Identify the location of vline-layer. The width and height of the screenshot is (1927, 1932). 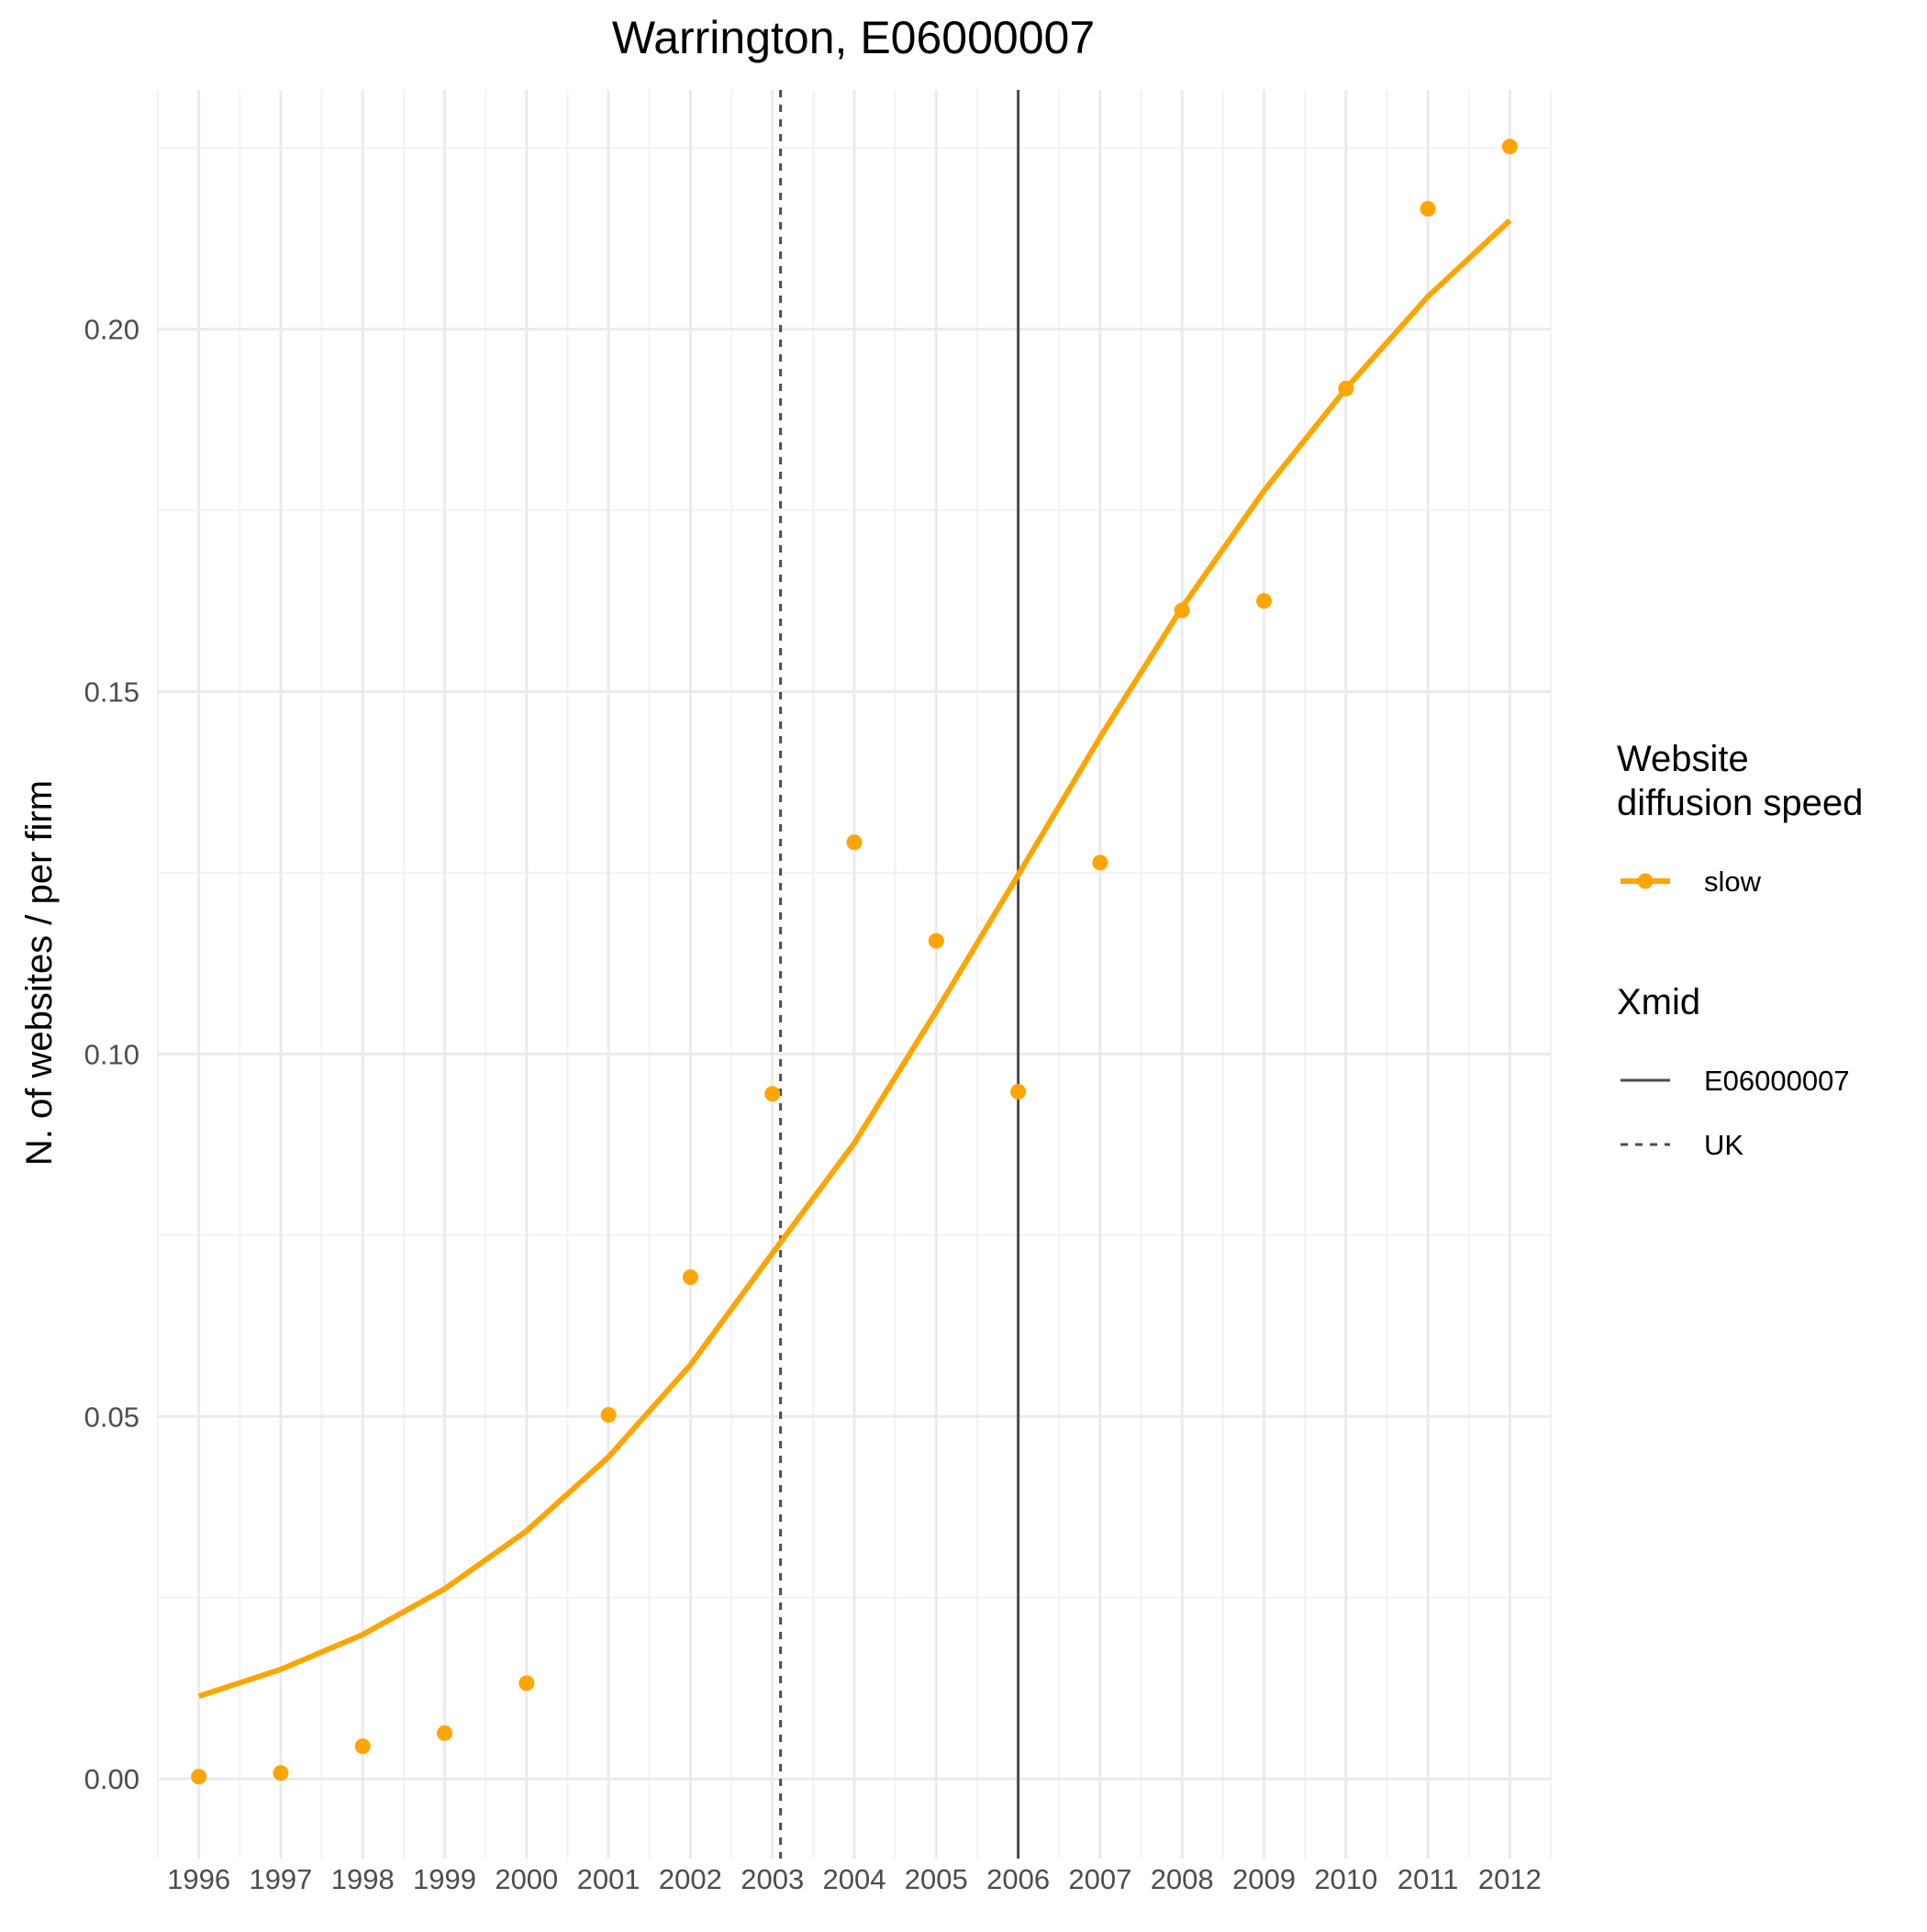
(899, 975).